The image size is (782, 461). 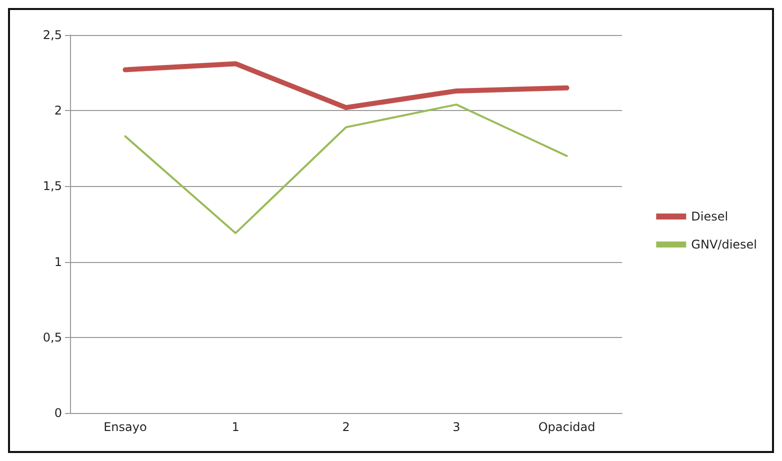 What do you see at coordinates (346, 427) in the screenshot?
I see `x-tick-label: 2` at bounding box center [346, 427].